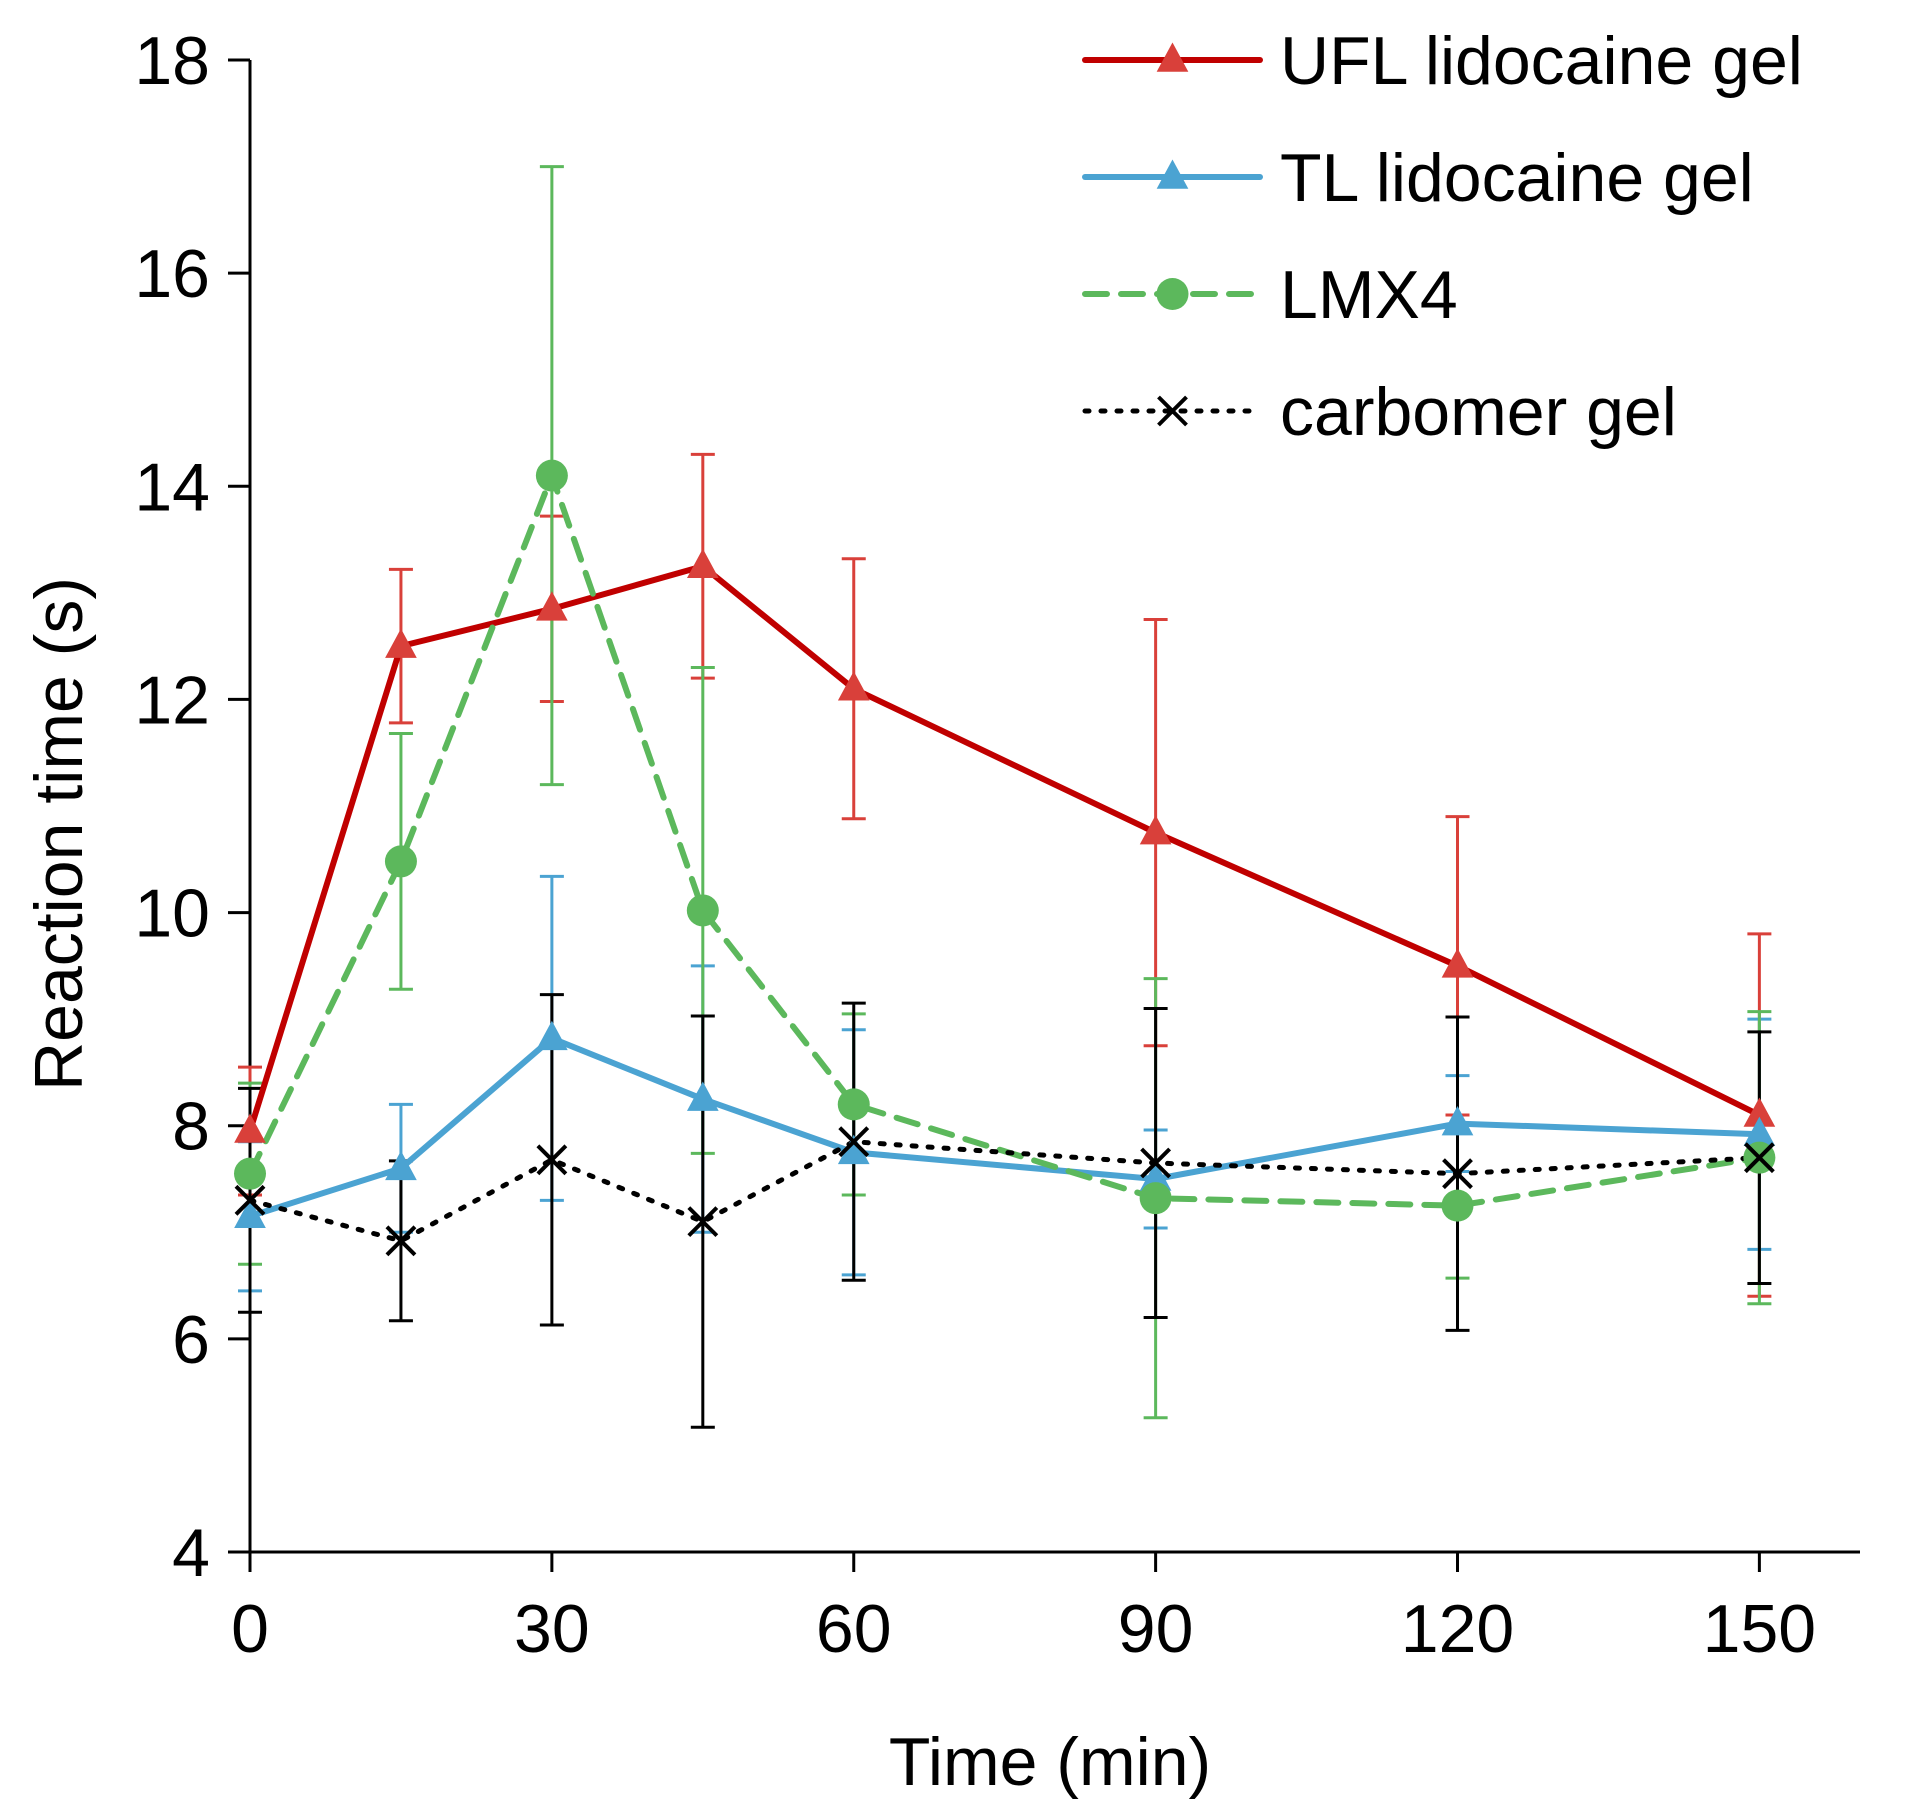 The height and width of the screenshot is (1817, 1916). I want to click on x-tick-label: 60, so click(854, 1629).